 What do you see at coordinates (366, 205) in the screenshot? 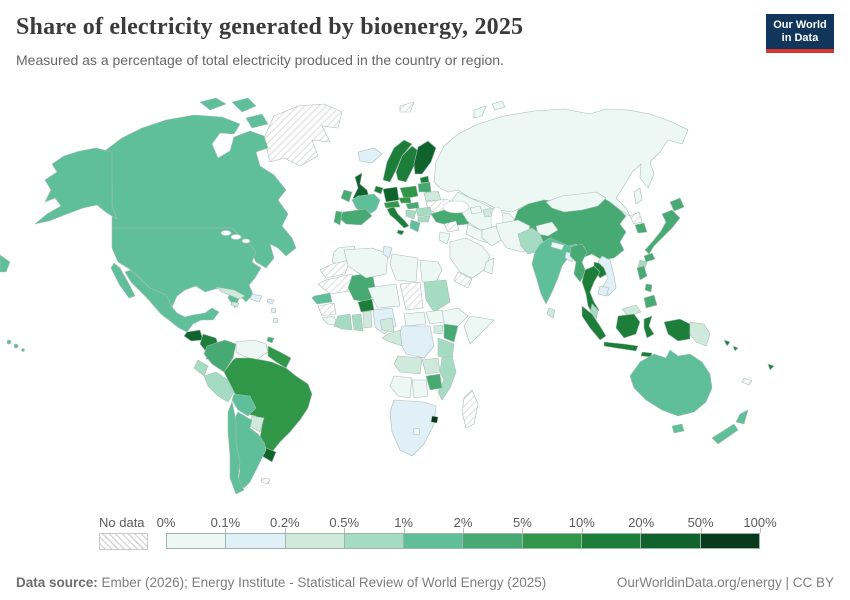
I see `country-france` at bounding box center [366, 205].